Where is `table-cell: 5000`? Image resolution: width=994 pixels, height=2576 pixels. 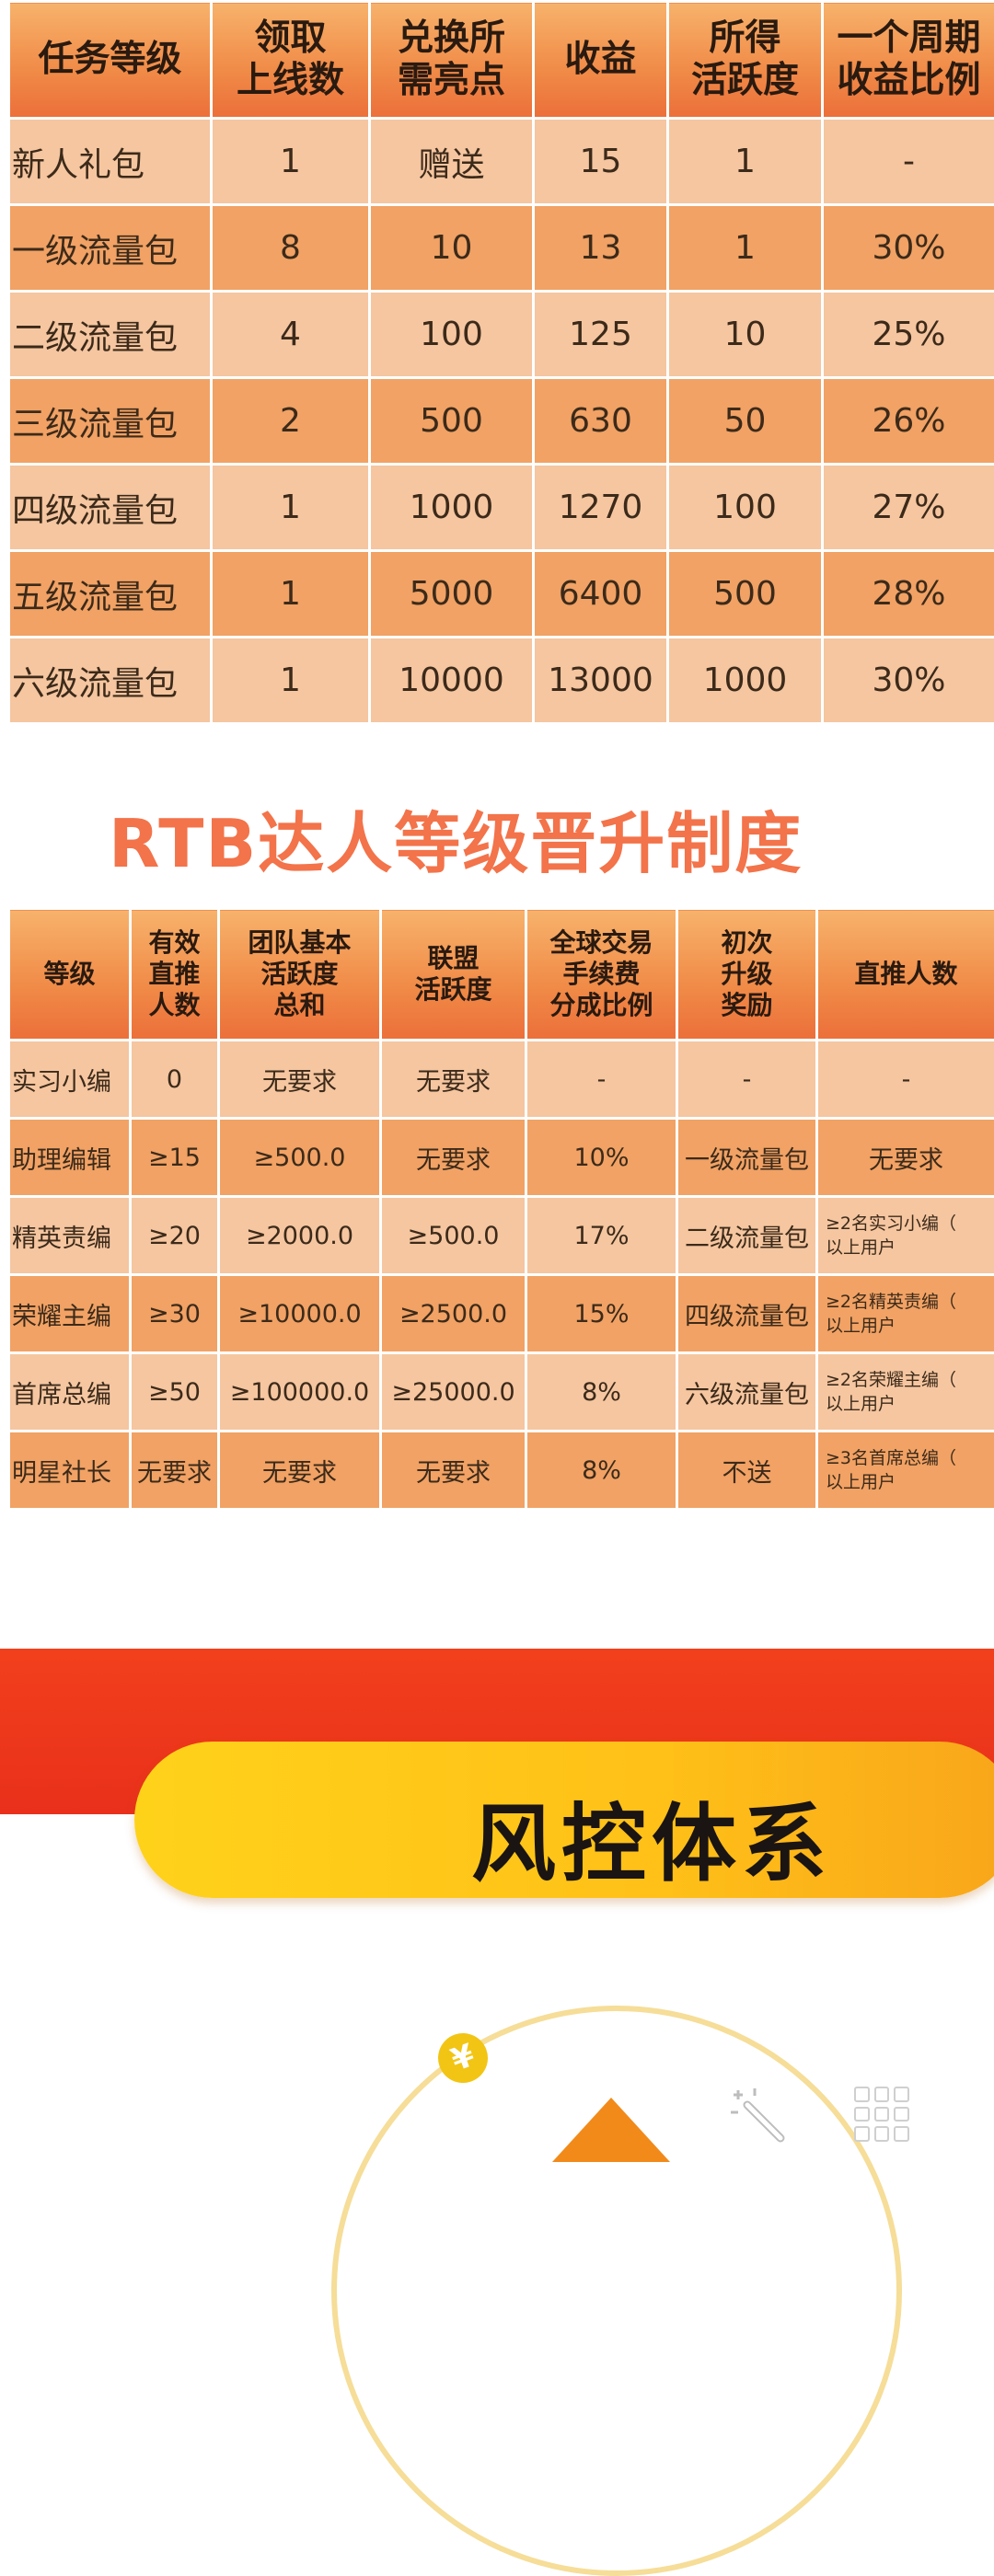
table-cell: 5000 is located at coordinates (452, 594).